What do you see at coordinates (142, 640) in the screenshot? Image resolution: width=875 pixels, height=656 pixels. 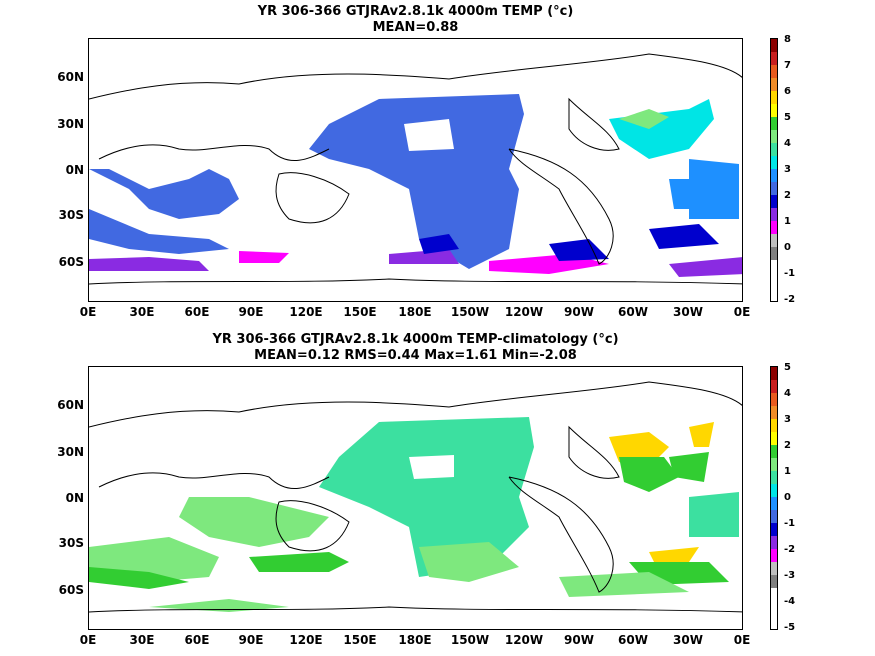 I see `p2-lon-label: 30E` at bounding box center [142, 640].